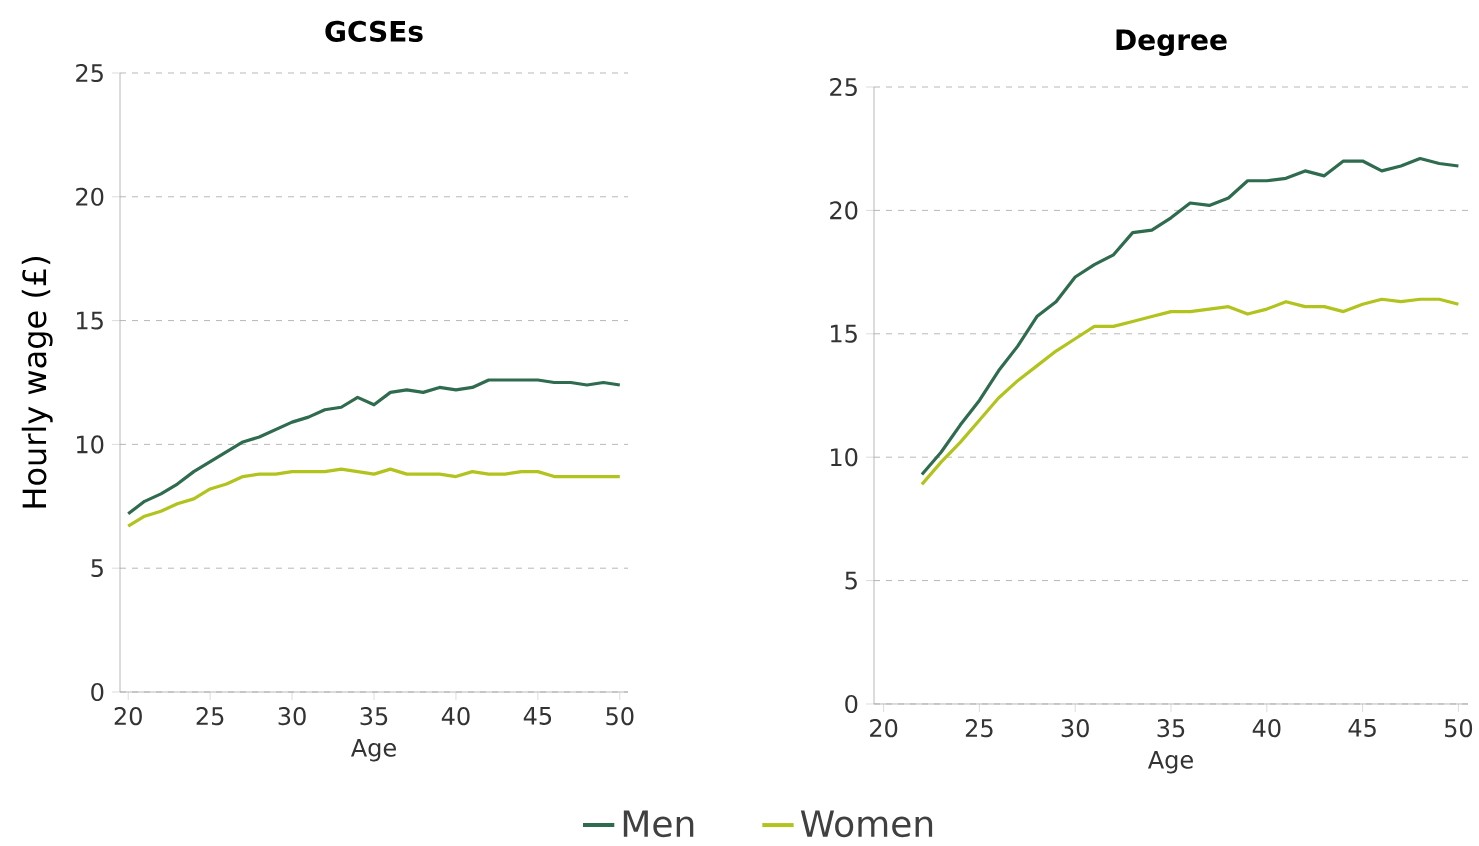 The height and width of the screenshot is (846, 1479). I want to click on chart-title: GCSEs, so click(374, 31).